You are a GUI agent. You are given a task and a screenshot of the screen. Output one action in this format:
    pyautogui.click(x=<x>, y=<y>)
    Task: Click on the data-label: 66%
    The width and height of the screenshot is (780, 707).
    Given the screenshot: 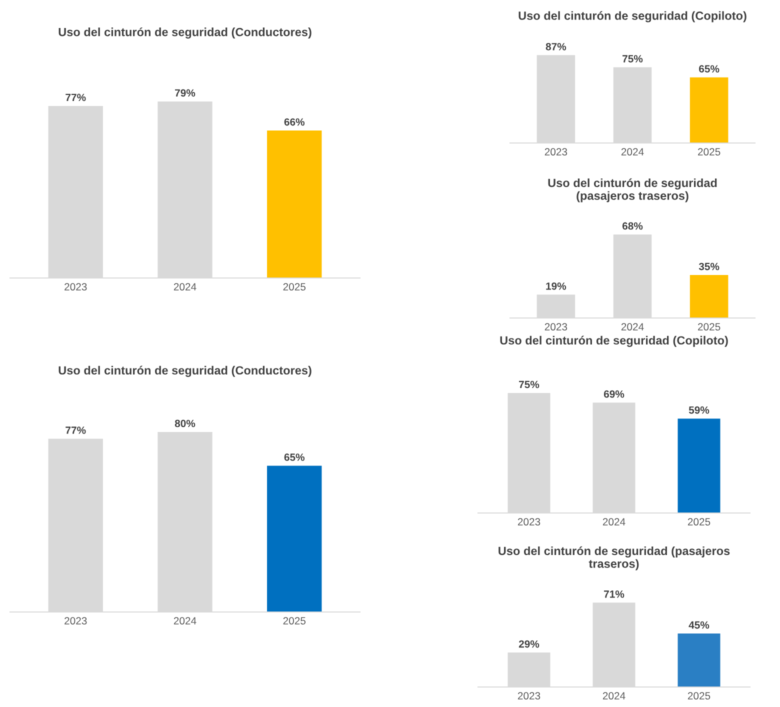 What is the action you would take?
    pyautogui.click(x=294, y=122)
    